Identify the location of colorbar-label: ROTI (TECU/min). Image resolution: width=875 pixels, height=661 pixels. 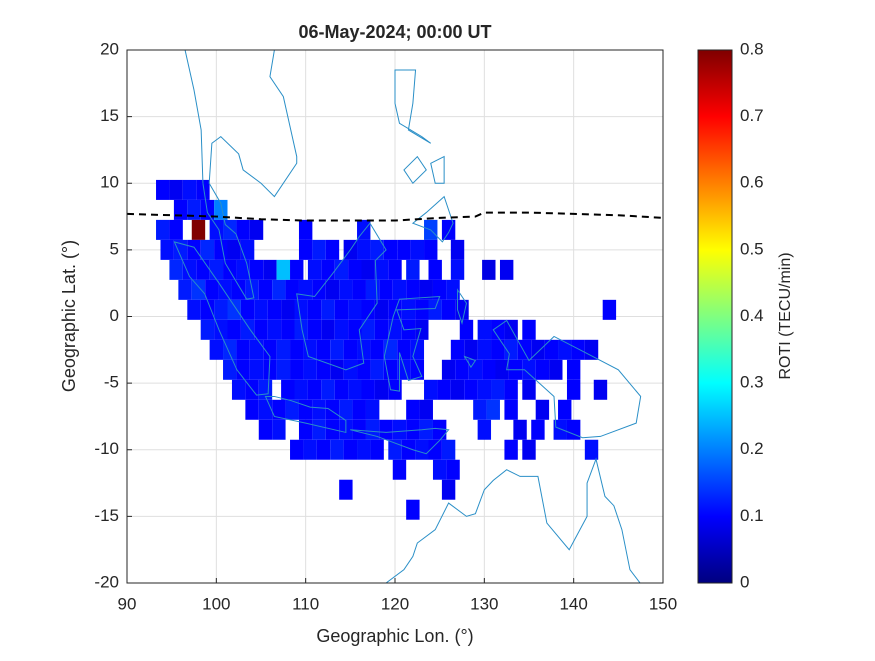
(785, 315).